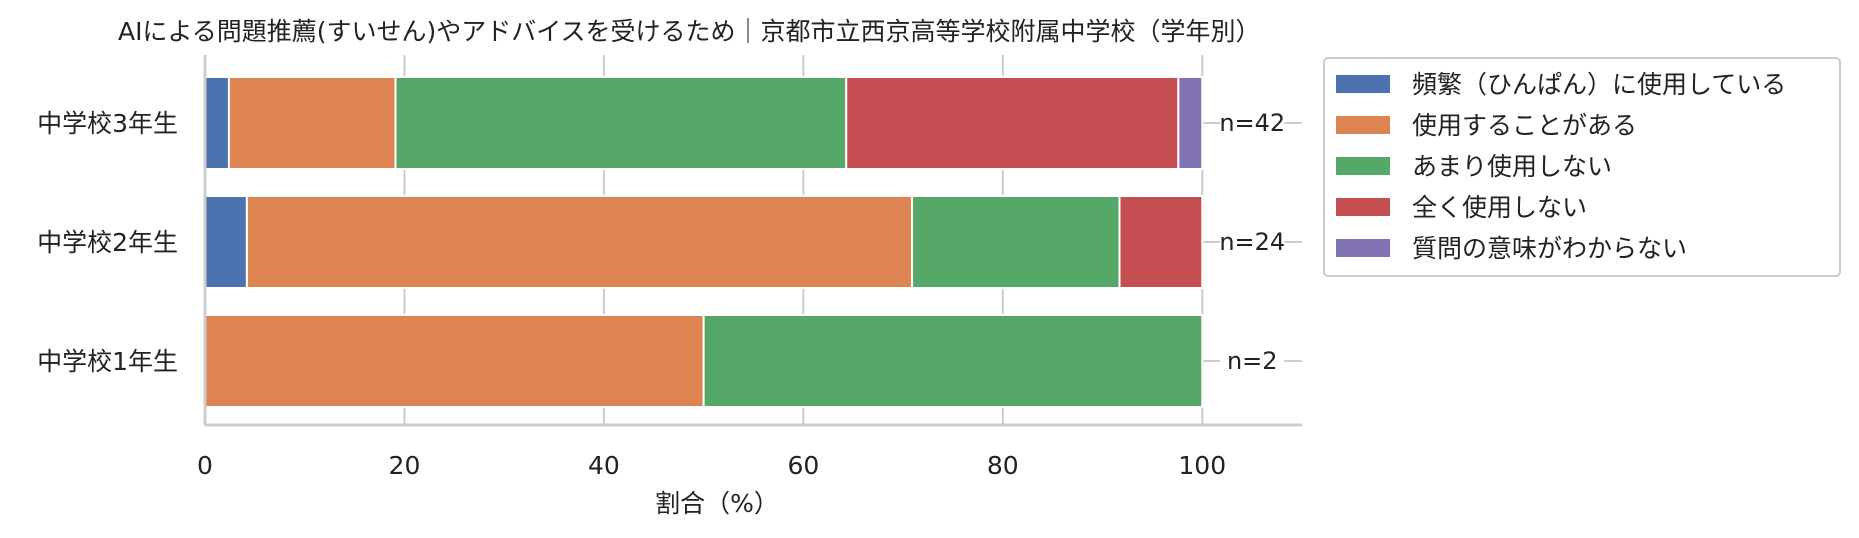 The image size is (1859, 538). Describe the element at coordinates (717, 503) in the screenshot. I see `x-axis-label: 割合（%）` at that location.